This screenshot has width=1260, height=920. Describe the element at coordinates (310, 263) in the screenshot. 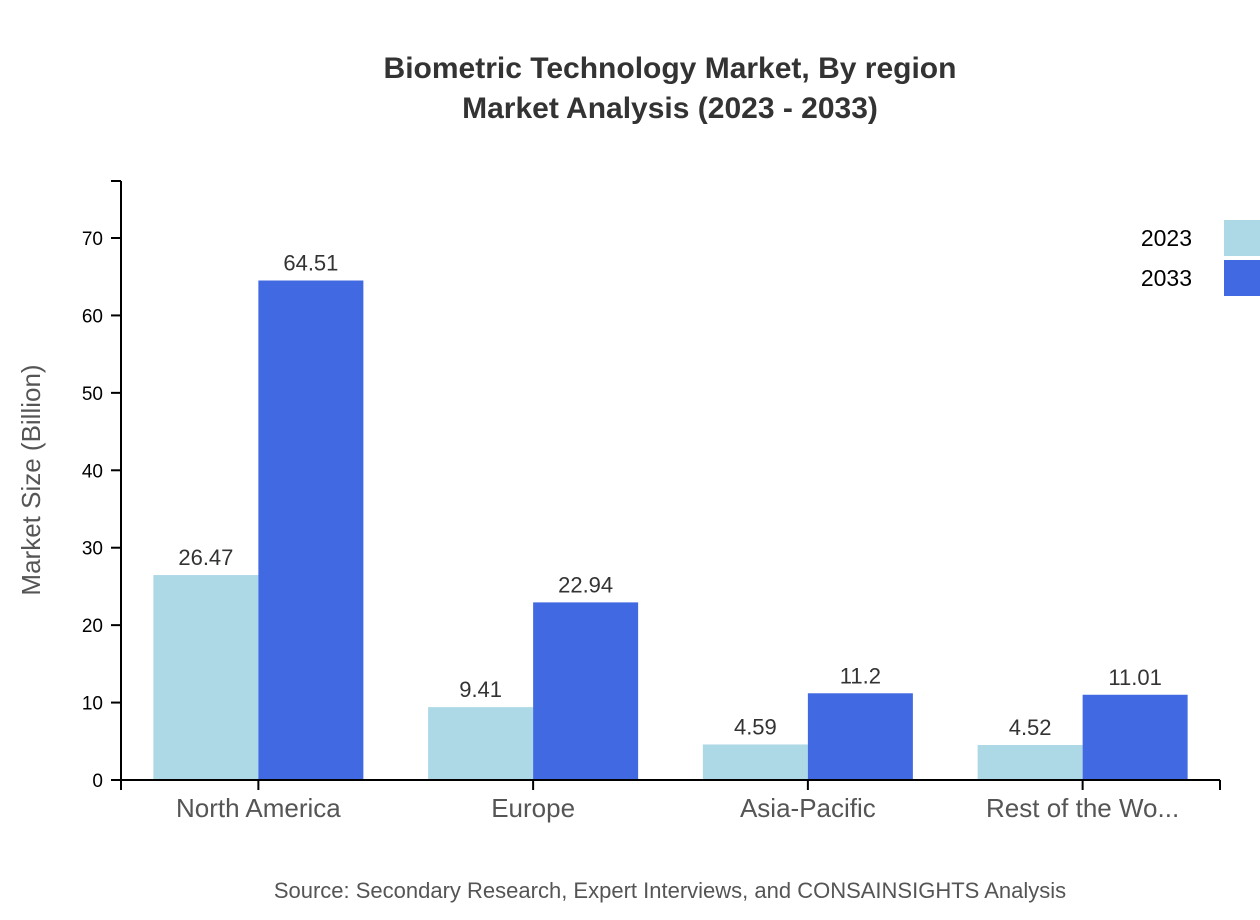

I see `bar-value-label: 64.51` at that location.